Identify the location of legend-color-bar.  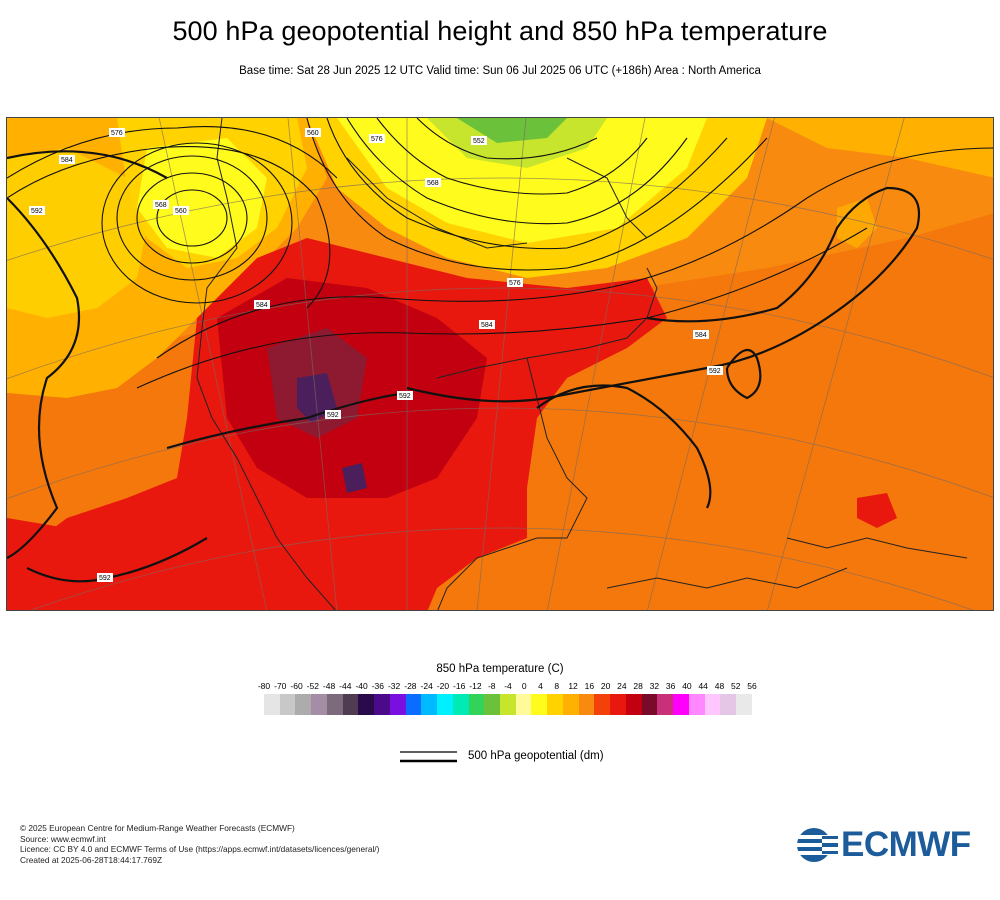
(508, 704).